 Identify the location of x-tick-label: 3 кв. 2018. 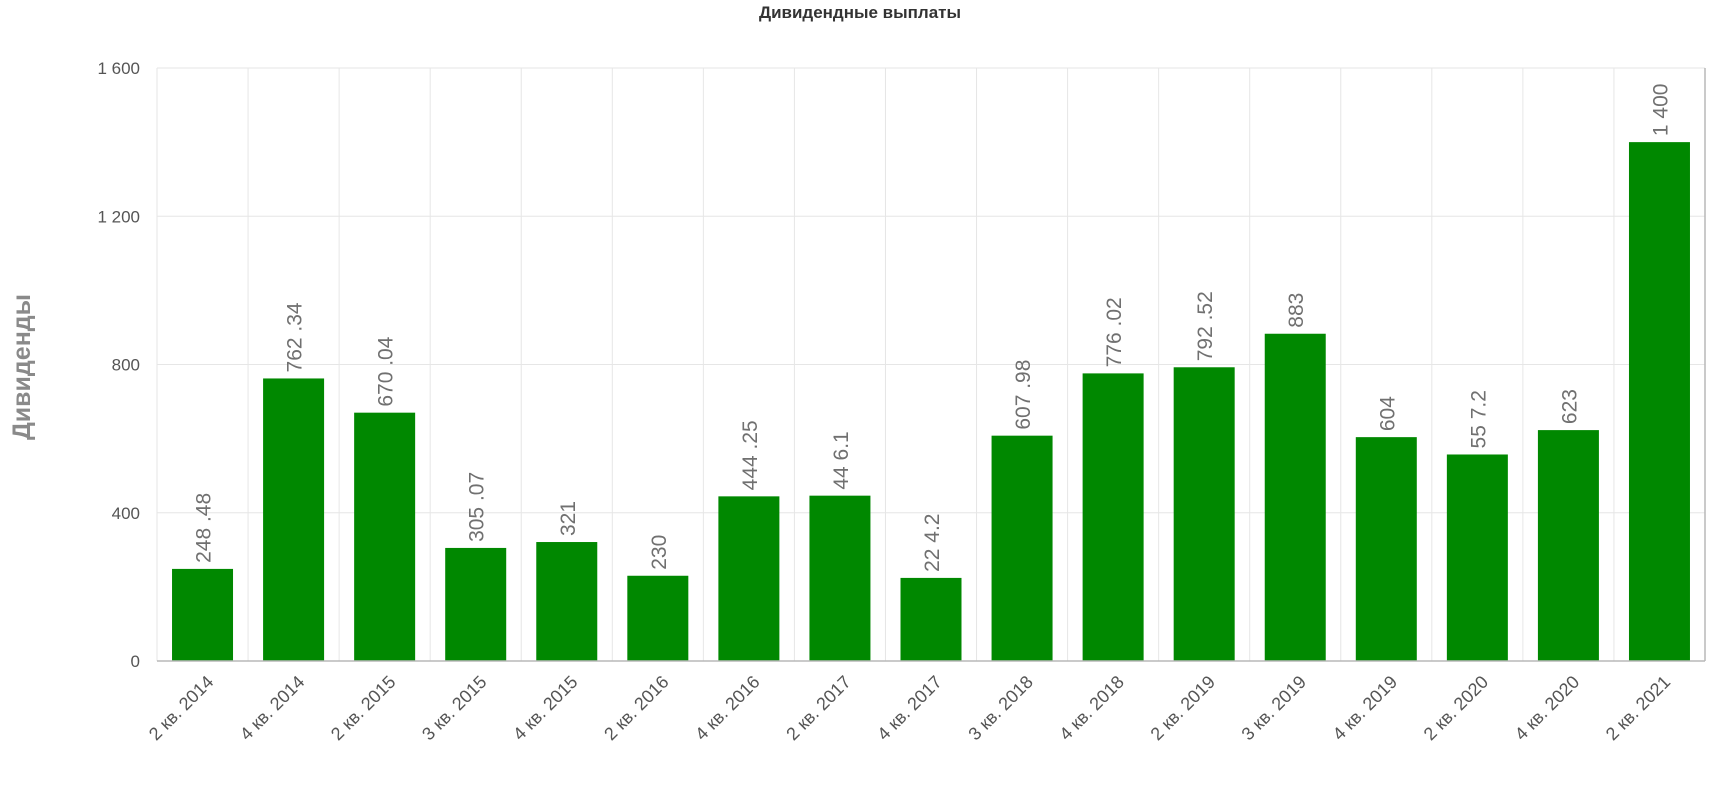
(1000, 708).